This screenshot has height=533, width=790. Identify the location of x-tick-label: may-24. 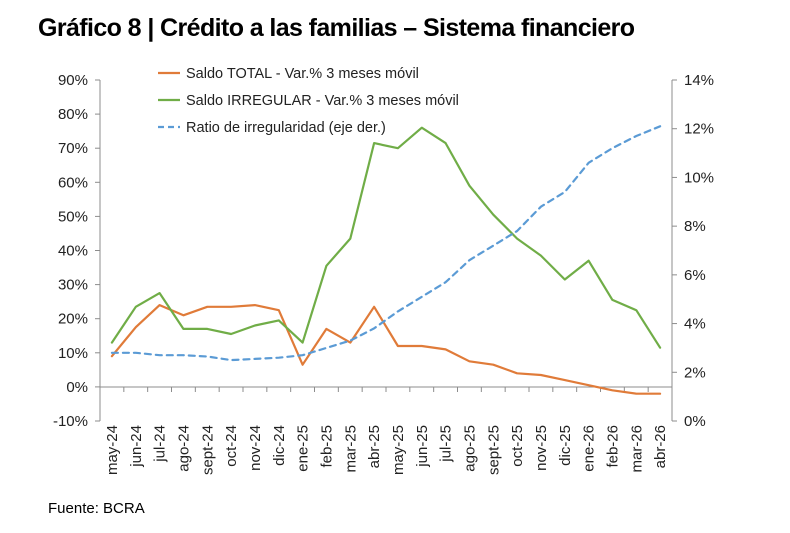
(112, 450).